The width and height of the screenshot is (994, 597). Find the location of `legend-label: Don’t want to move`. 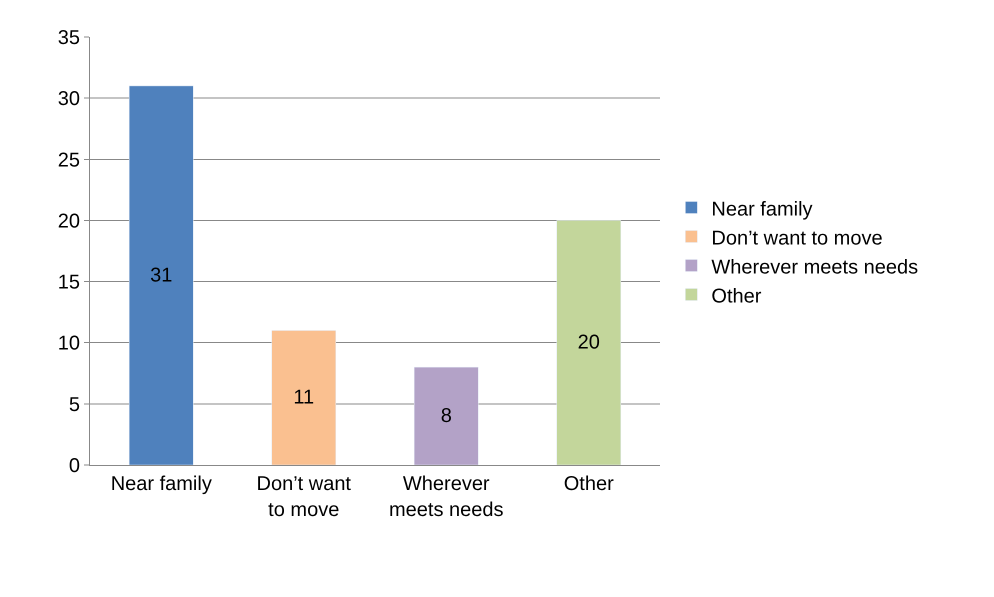

legend-label: Don’t want to move is located at coordinates (797, 238).